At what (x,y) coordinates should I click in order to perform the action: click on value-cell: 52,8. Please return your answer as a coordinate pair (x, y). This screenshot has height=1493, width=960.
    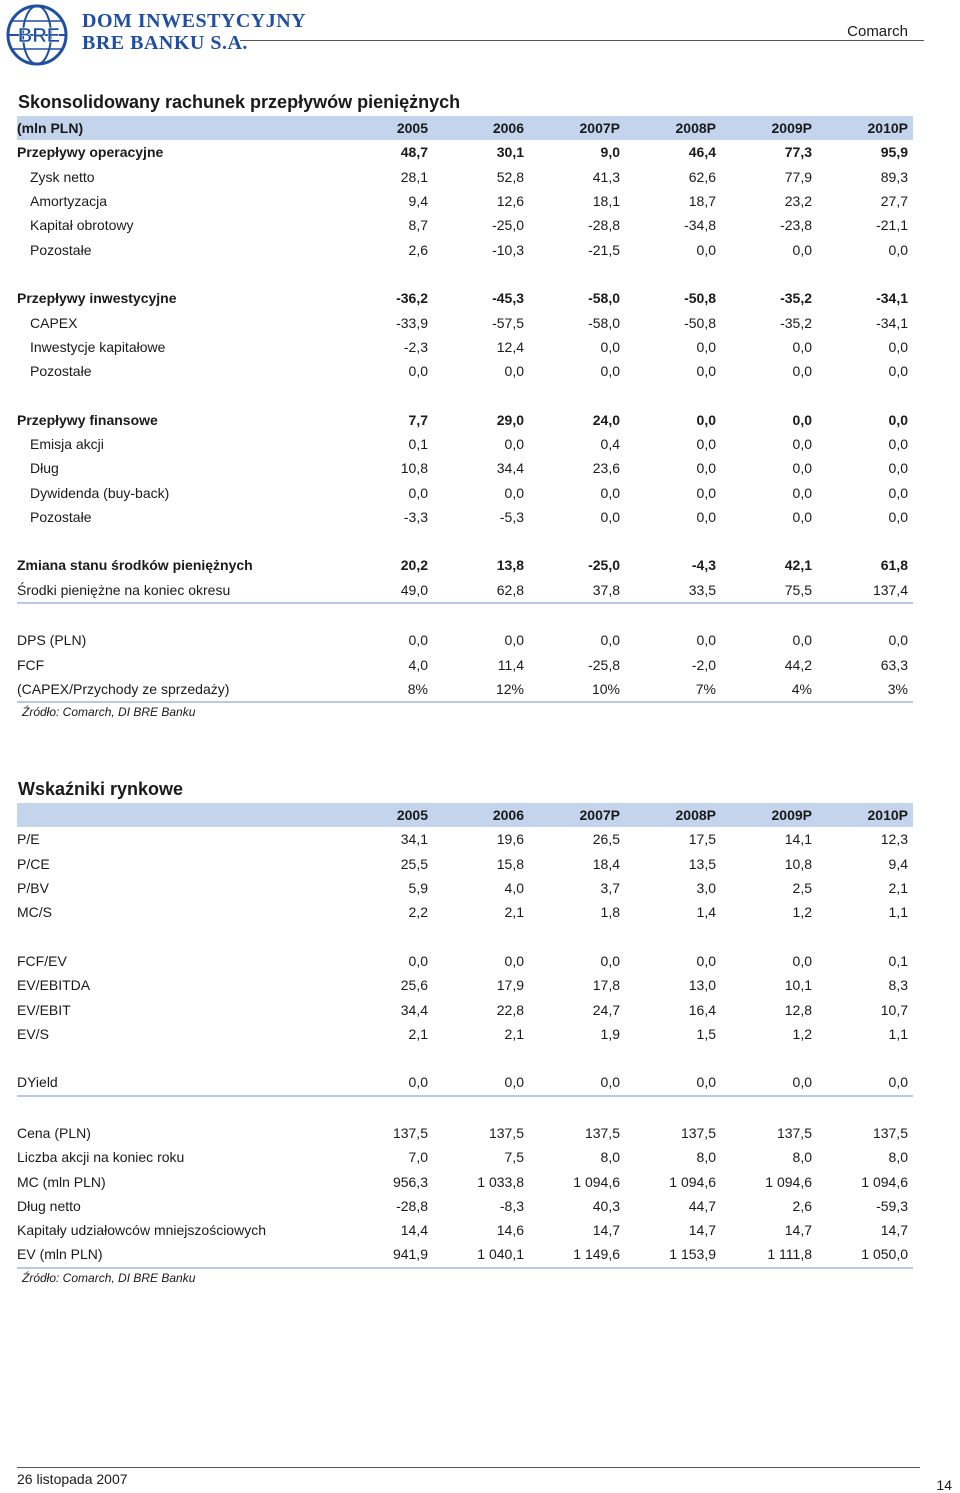
    Looking at the image, I should click on (510, 176).